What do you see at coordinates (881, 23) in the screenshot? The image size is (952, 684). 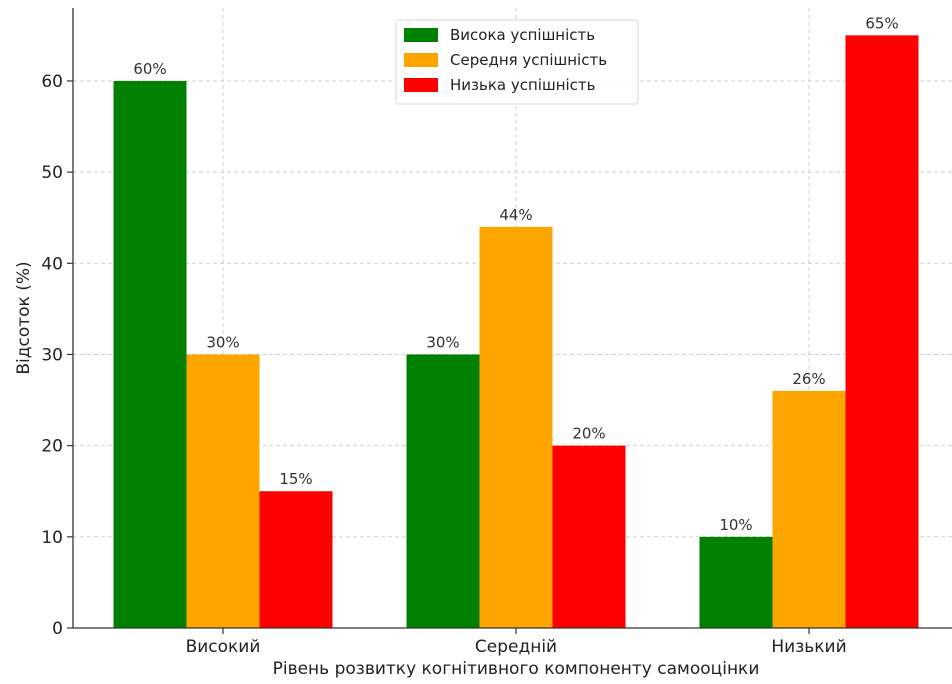 I see `bar-value-label: 65%` at bounding box center [881, 23].